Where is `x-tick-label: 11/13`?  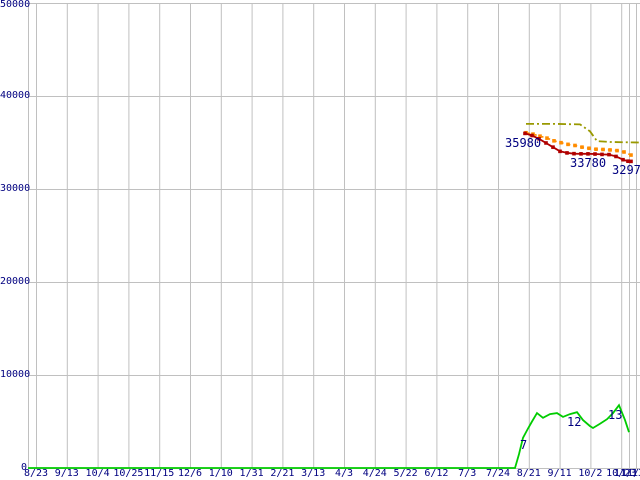
x-tick-label: 11/13 is located at coordinates (626, 473).